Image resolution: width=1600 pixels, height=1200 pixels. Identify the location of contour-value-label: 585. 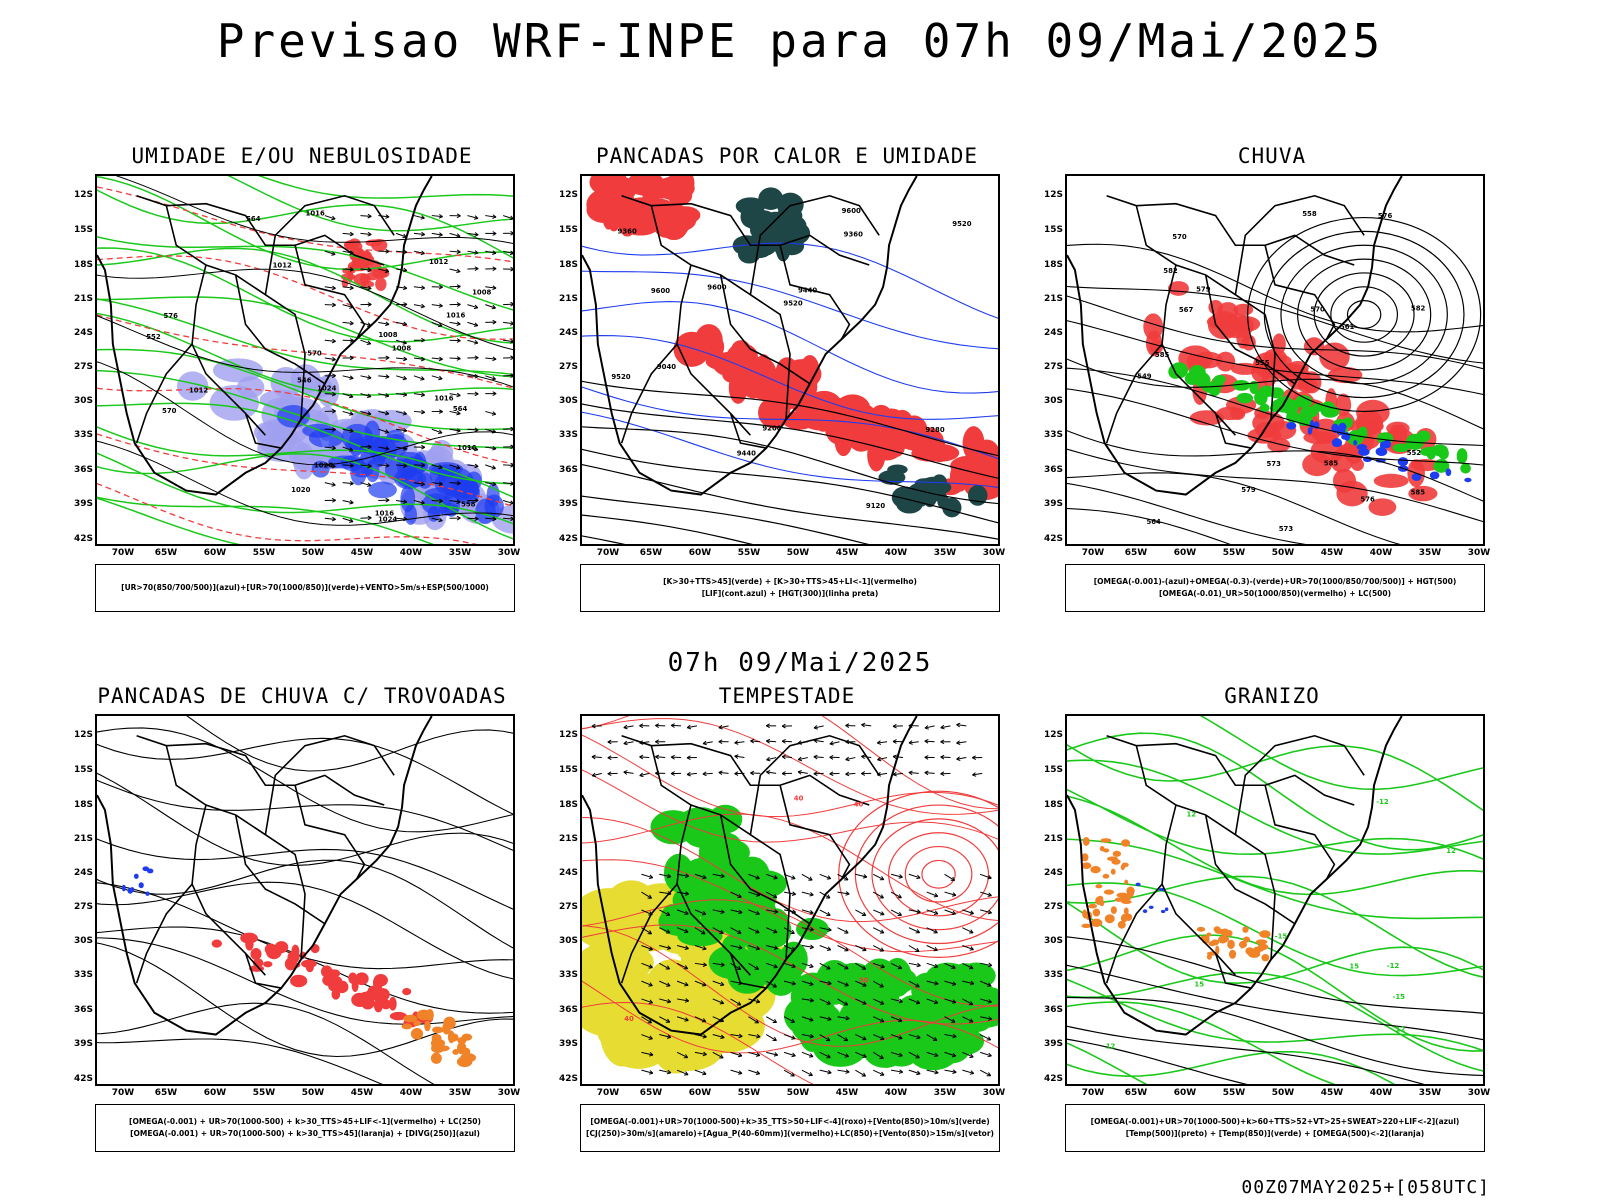
(1331, 464).